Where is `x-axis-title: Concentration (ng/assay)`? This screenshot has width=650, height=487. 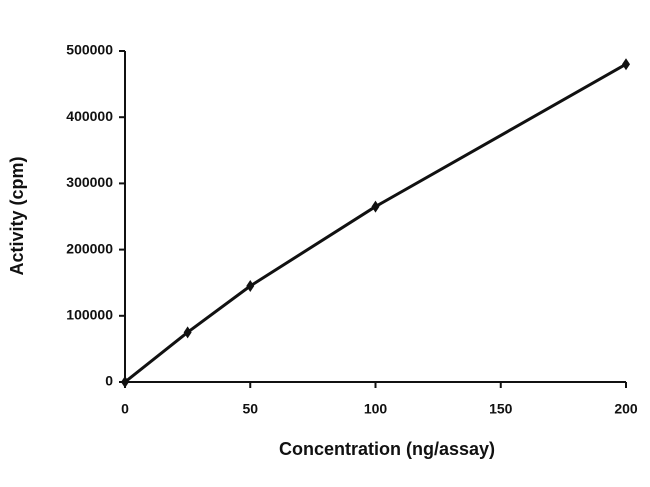
x-axis-title: Concentration (ng/assay) is located at coordinates (387, 449).